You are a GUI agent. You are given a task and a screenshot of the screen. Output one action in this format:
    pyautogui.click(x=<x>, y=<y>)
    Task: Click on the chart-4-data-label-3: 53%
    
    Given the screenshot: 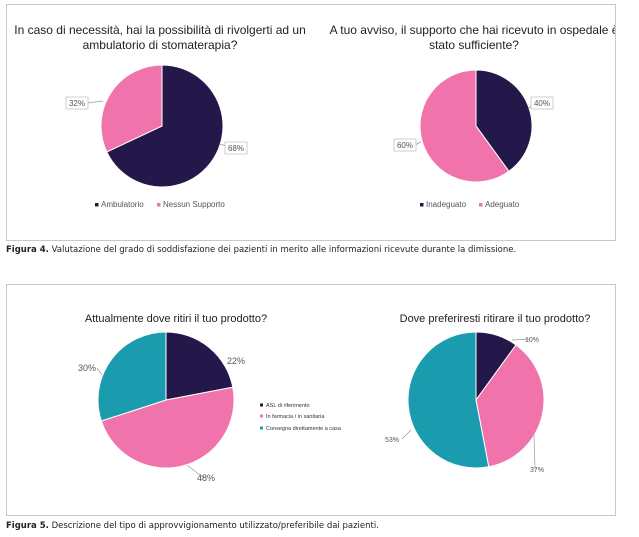 What is the action you would take?
    pyautogui.click(x=392, y=440)
    